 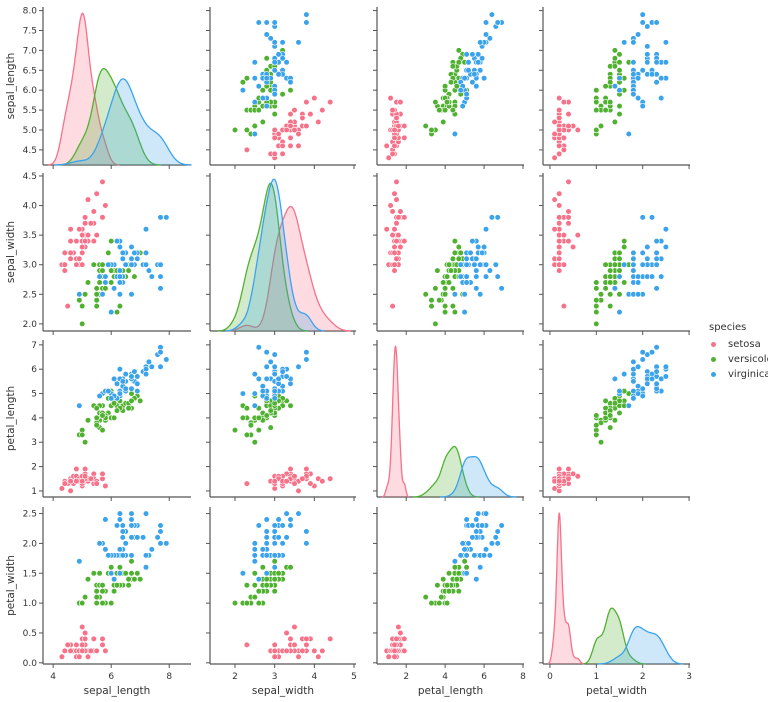 What do you see at coordinates (735, 352) in the screenshot?
I see `legend: species setosa versicolor virginica` at bounding box center [735, 352].